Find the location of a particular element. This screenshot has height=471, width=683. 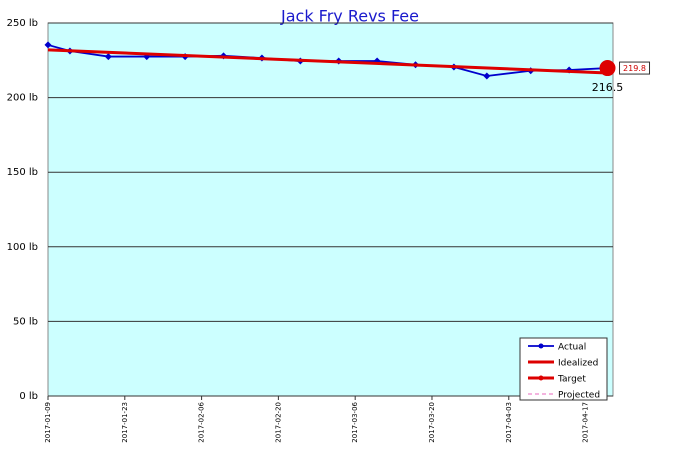

legend-label: Idealized is located at coordinates (578, 364).